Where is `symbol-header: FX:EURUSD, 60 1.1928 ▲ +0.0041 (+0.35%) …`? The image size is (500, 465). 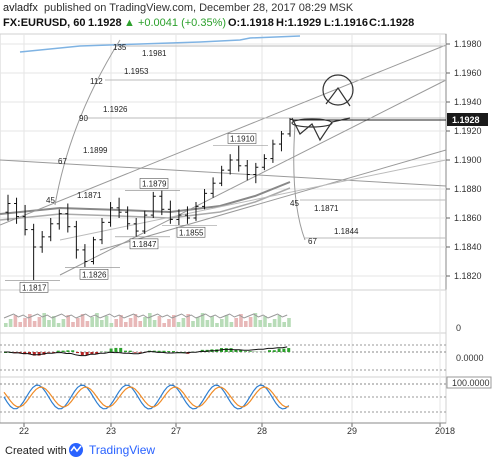 symbol-header: FX:EURUSD, 60 1.1928 ▲ +0.0041 (+0.35%) … is located at coordinates (208, 23).